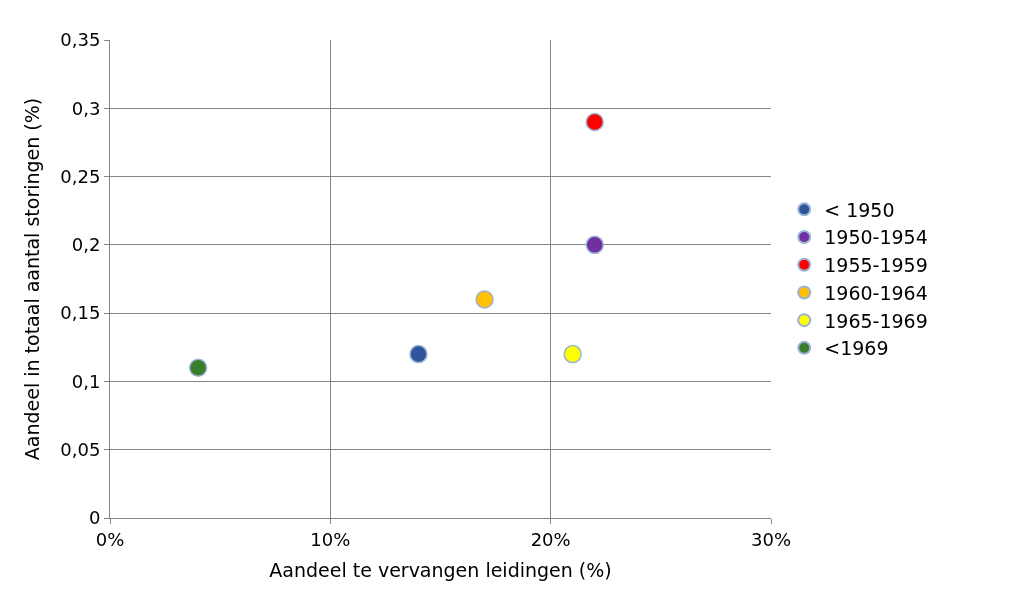 This screenshot has height=603, width=1021. Describe the element at coordinates (32, 279) in the screenshot. I see `y-axis-title: Aandeel in totaal aantal storingen (%)` at that location.